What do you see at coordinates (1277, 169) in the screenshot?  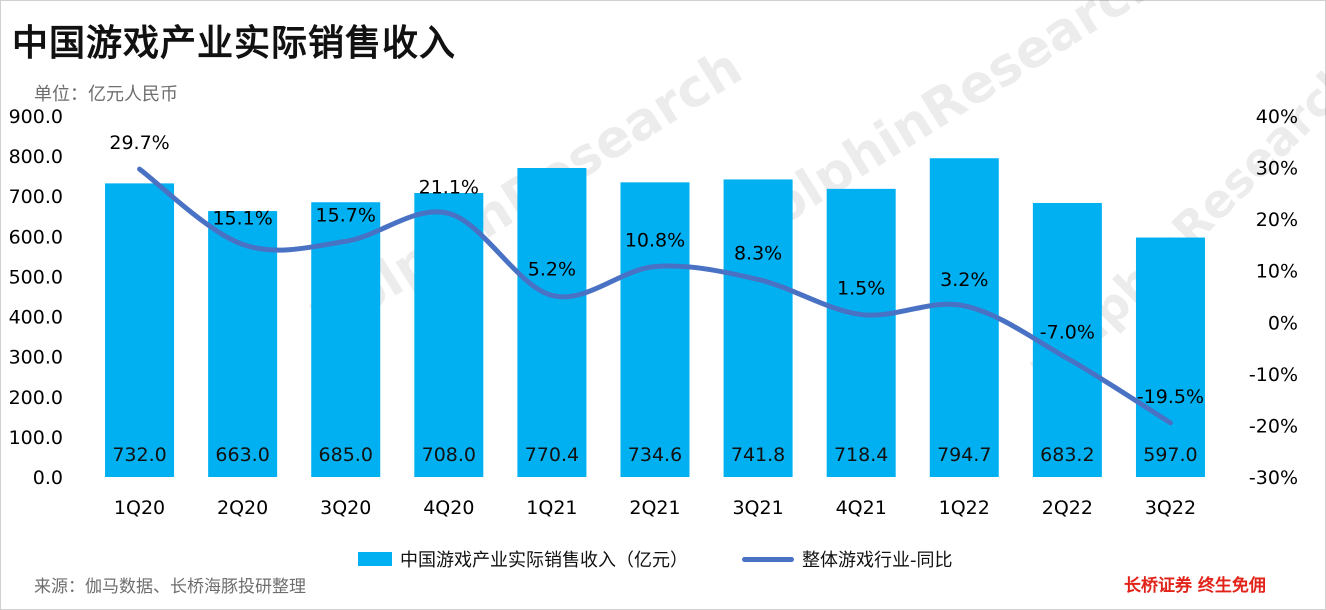 I see `right-axis-tick: 30%` at bounding box center [1277, 169].